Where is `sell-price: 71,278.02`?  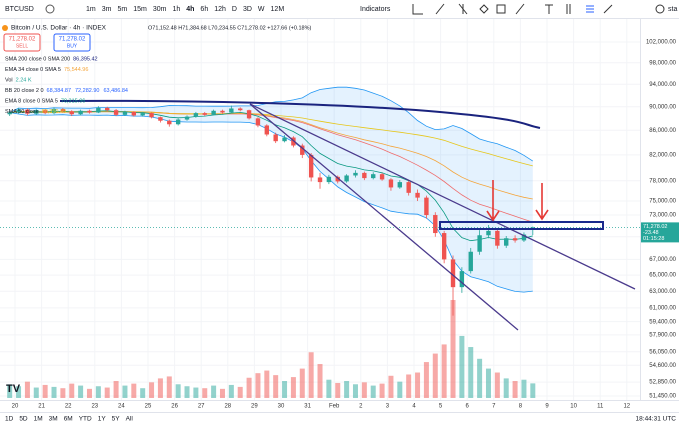 sell-price: 71,278.02 is located at coordinates (22, 40).